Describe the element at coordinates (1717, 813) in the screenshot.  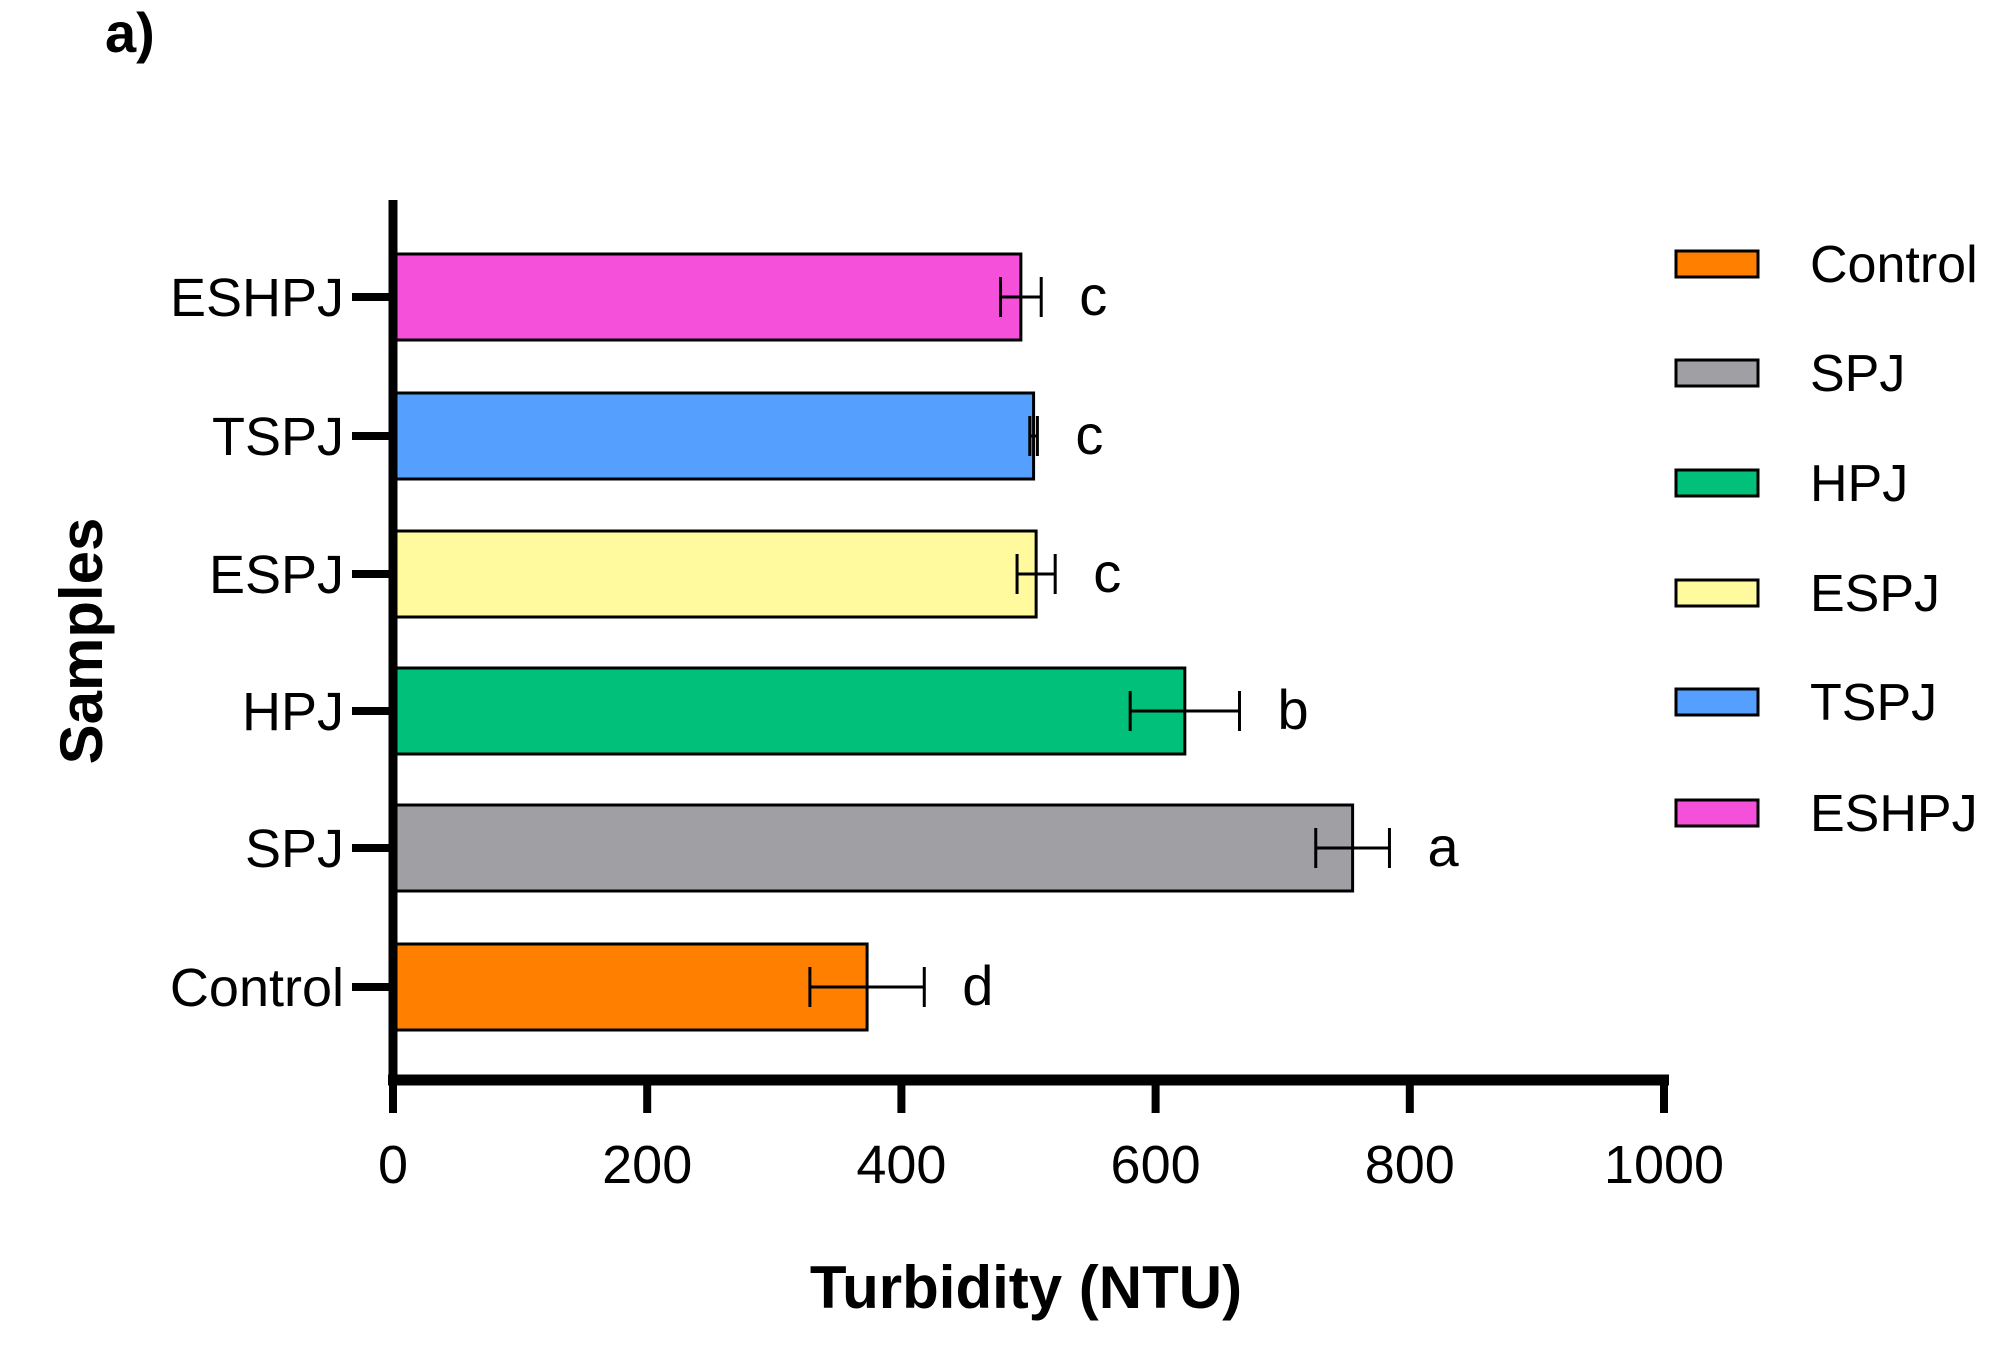
I see `legend-swatch-eshpj` at that location.